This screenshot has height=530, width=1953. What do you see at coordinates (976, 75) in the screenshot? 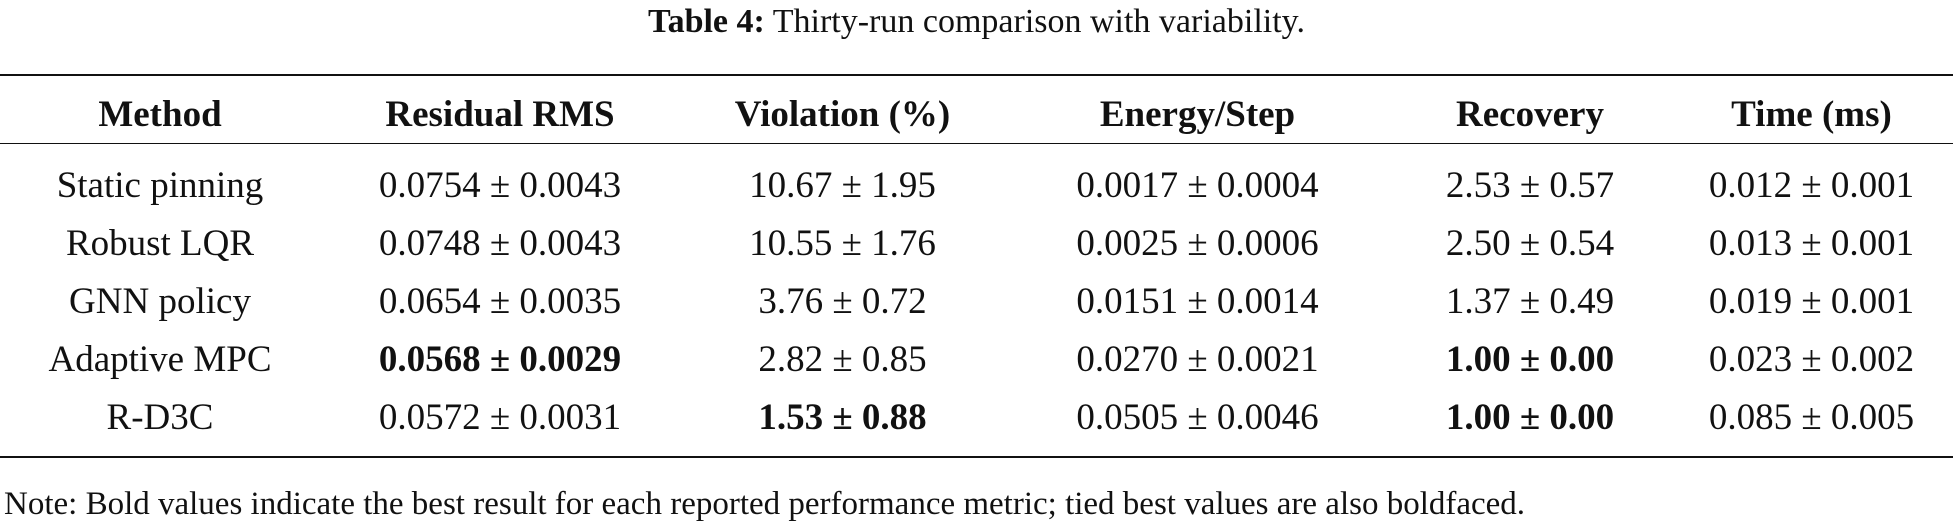
I see `table-top-rule` at bounding box center [976, 75].